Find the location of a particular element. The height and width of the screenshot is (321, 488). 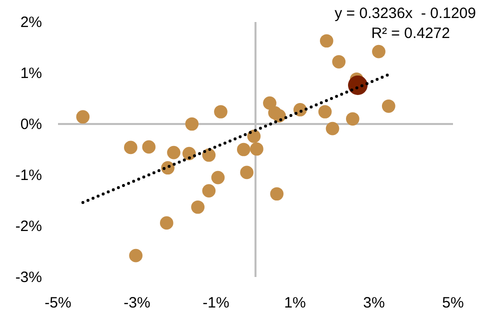

x-tick-label: 5% is located at coordinates (453, 303).